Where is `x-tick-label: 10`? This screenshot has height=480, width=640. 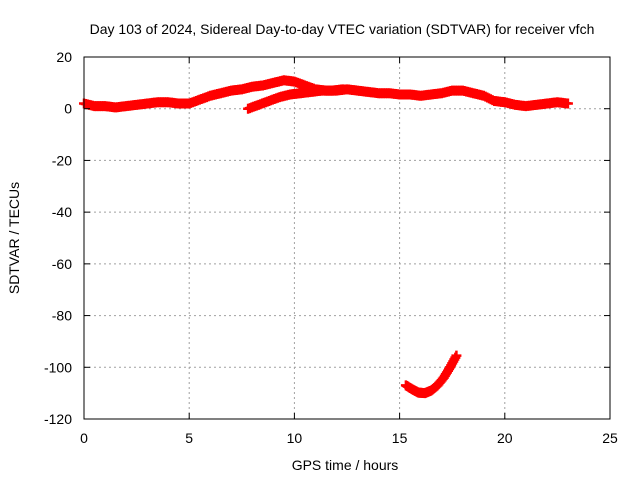 x-tick-label: 10 is located at coordinates (295, 438).